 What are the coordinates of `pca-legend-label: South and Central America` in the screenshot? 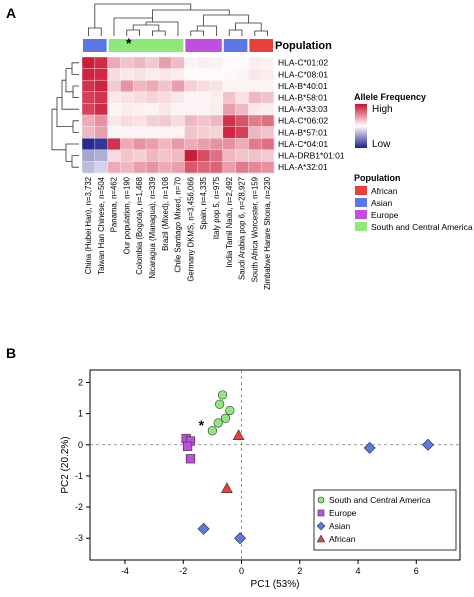 It's located at (380, 500).